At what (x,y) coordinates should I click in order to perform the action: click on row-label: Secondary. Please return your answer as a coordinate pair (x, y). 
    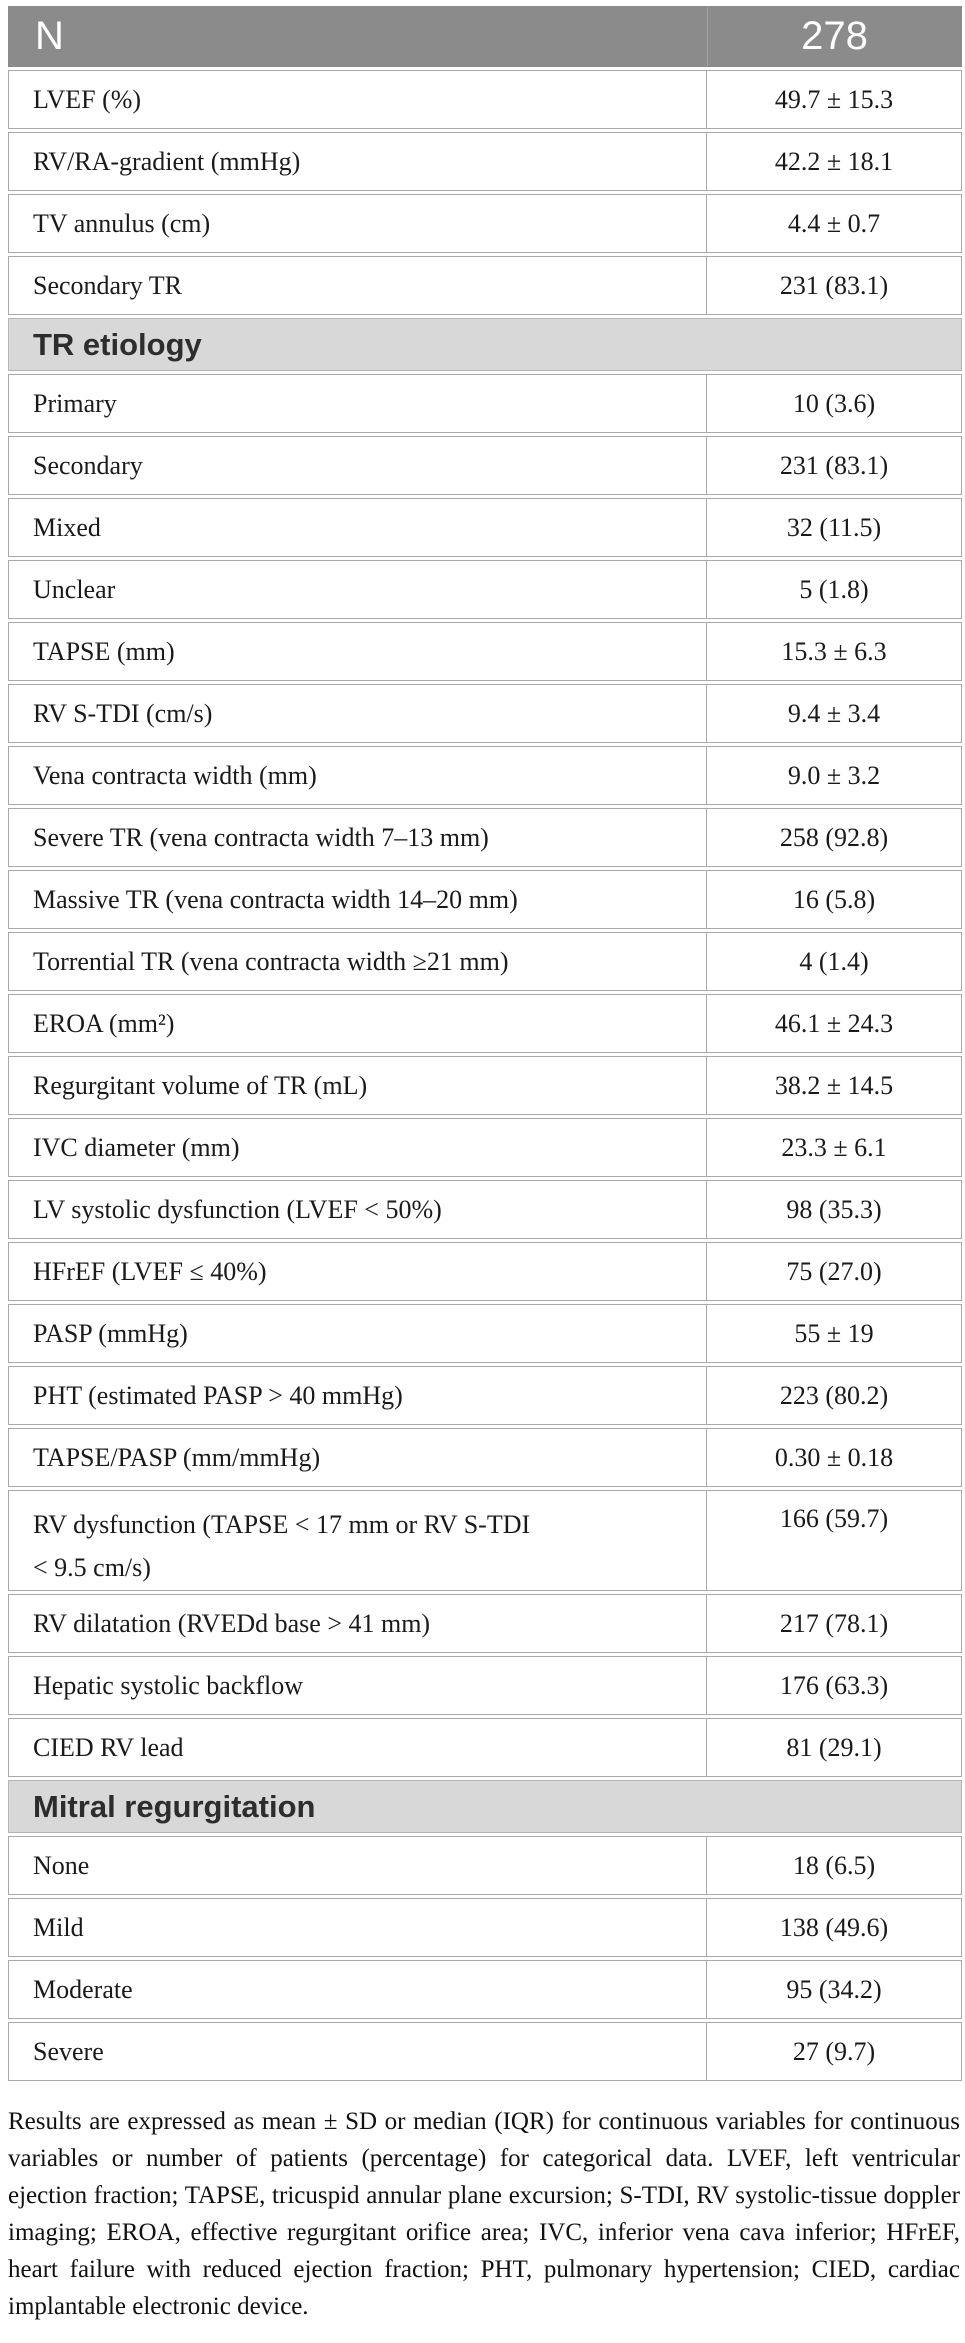
    Looking at the image, I should click on (88, 465).